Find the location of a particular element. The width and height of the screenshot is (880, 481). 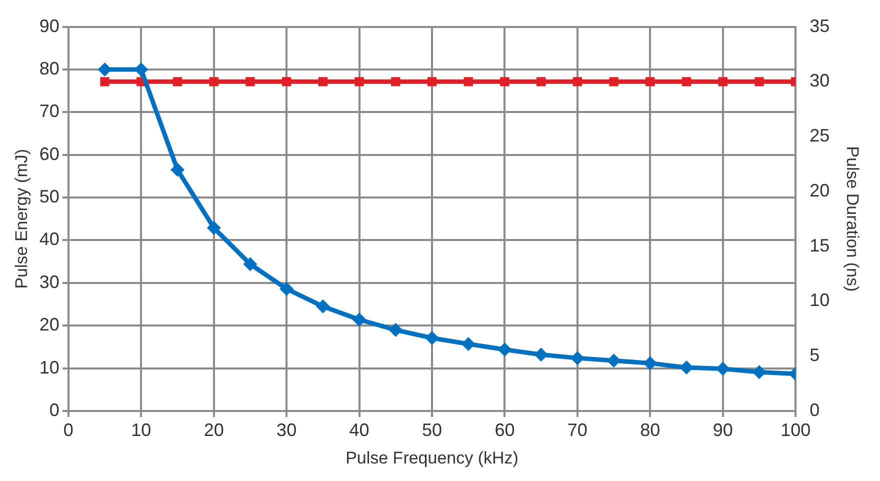

y-axis-title: Pulse Energy (mJ) is located at coordinates (21, 218).